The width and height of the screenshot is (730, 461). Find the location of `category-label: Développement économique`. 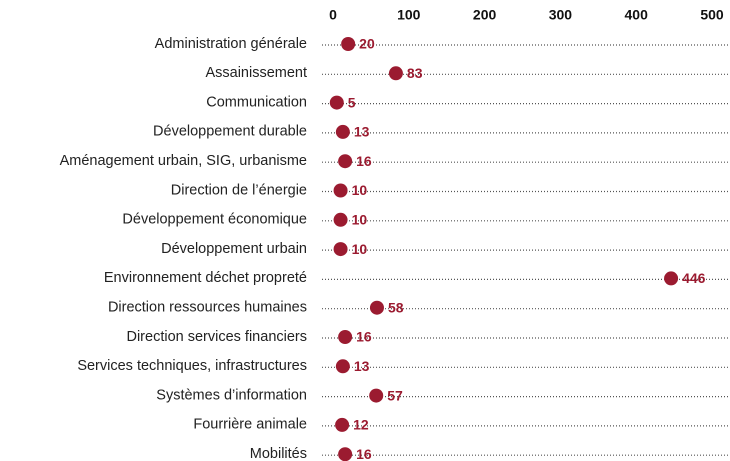

category-label: Développement économique is located at coordinates (214, 220).